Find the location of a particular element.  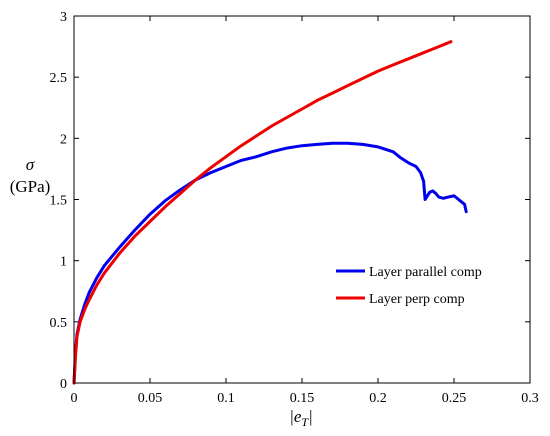

legend-label-perp: Layer perp comp is located at coordinates (417, 299).